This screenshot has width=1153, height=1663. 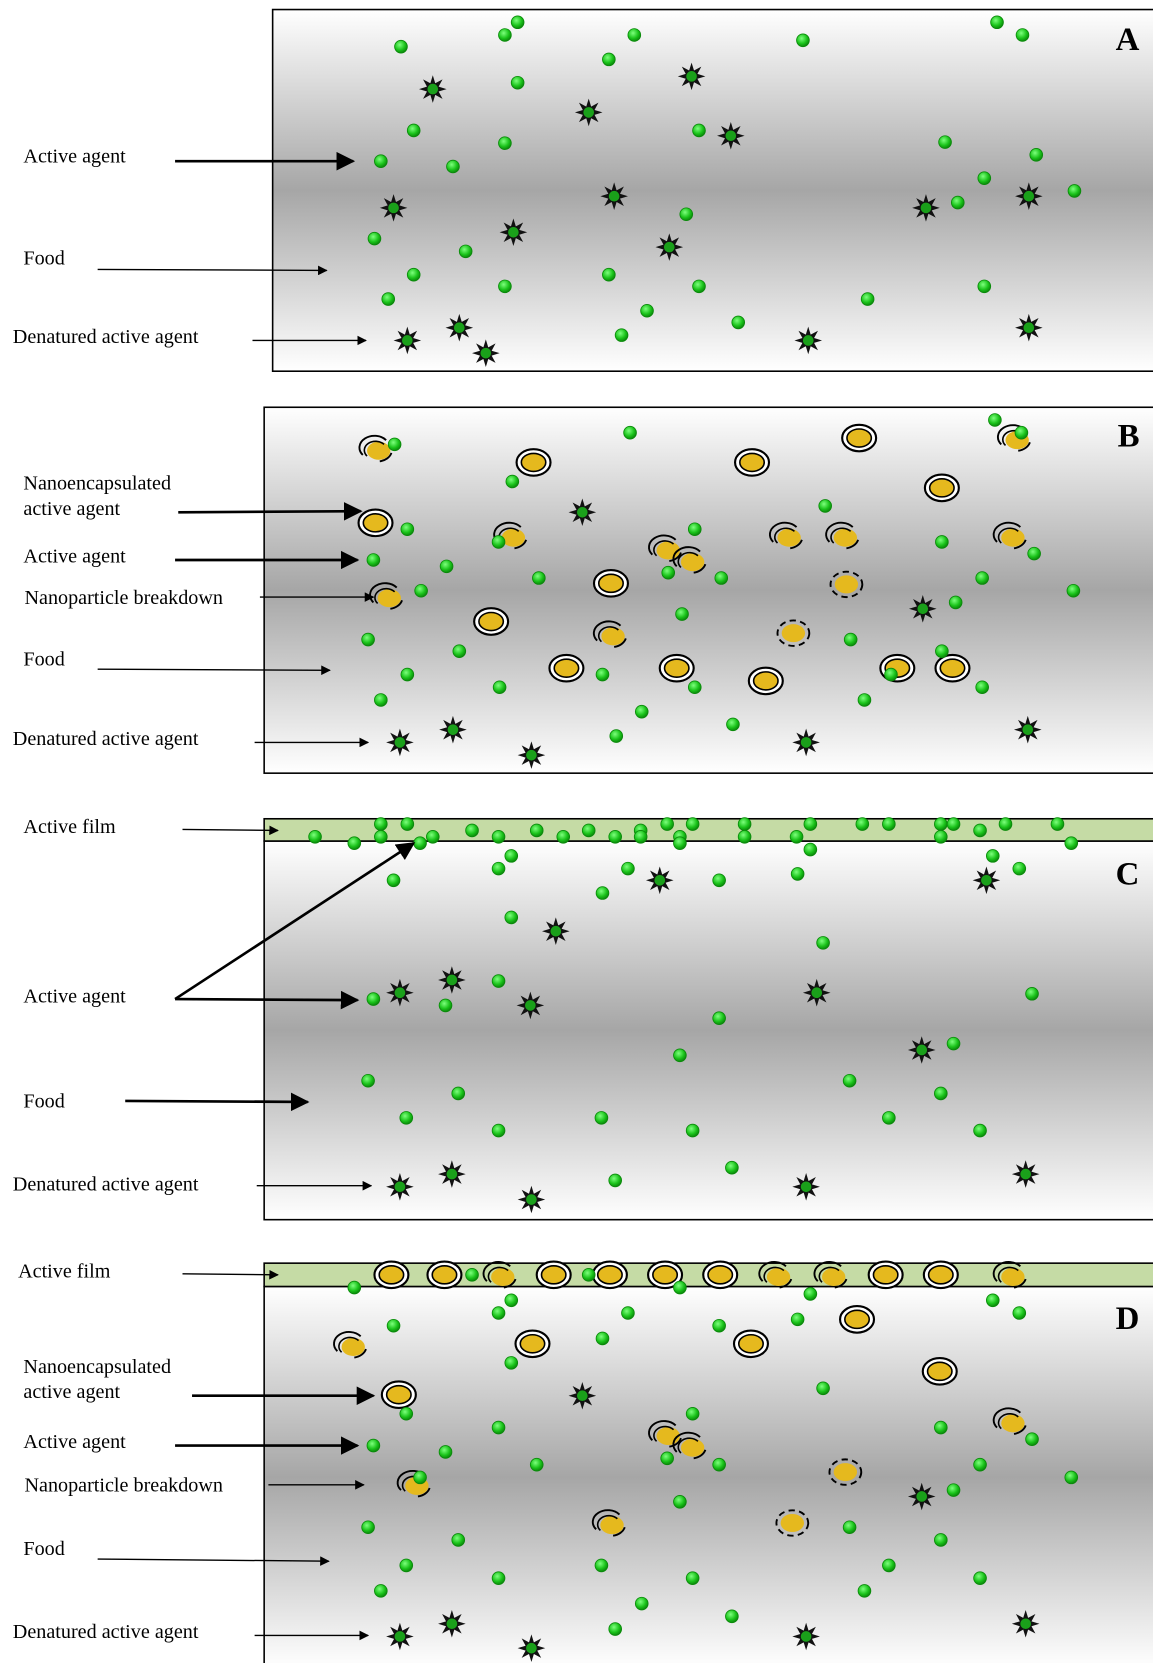 I want to click on label: Food, so click(x=43, y=659).